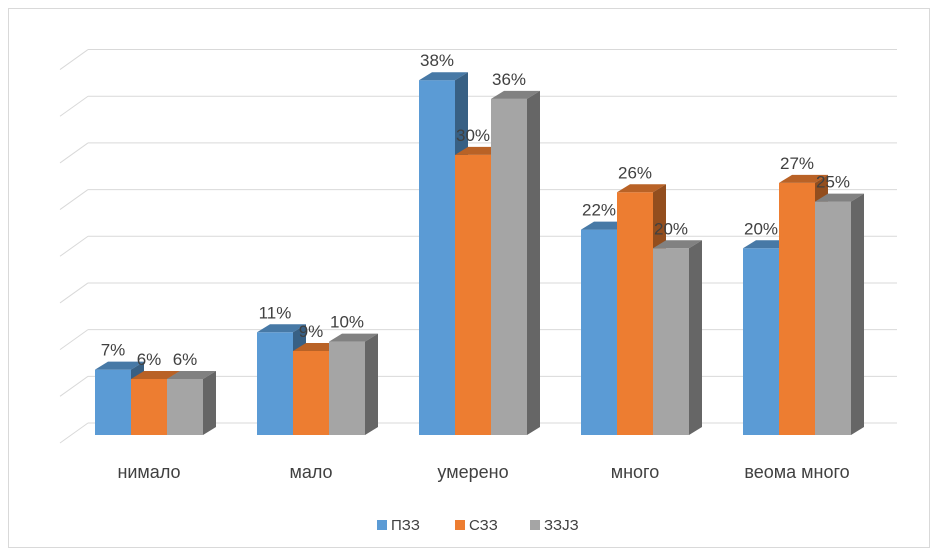 Image resolution: width=940 pixels, height=558 pixels. Describe the element at coordinates (515, 262) in the screenshot. I see `bar-ЗЗЈЗ-2` at that location.